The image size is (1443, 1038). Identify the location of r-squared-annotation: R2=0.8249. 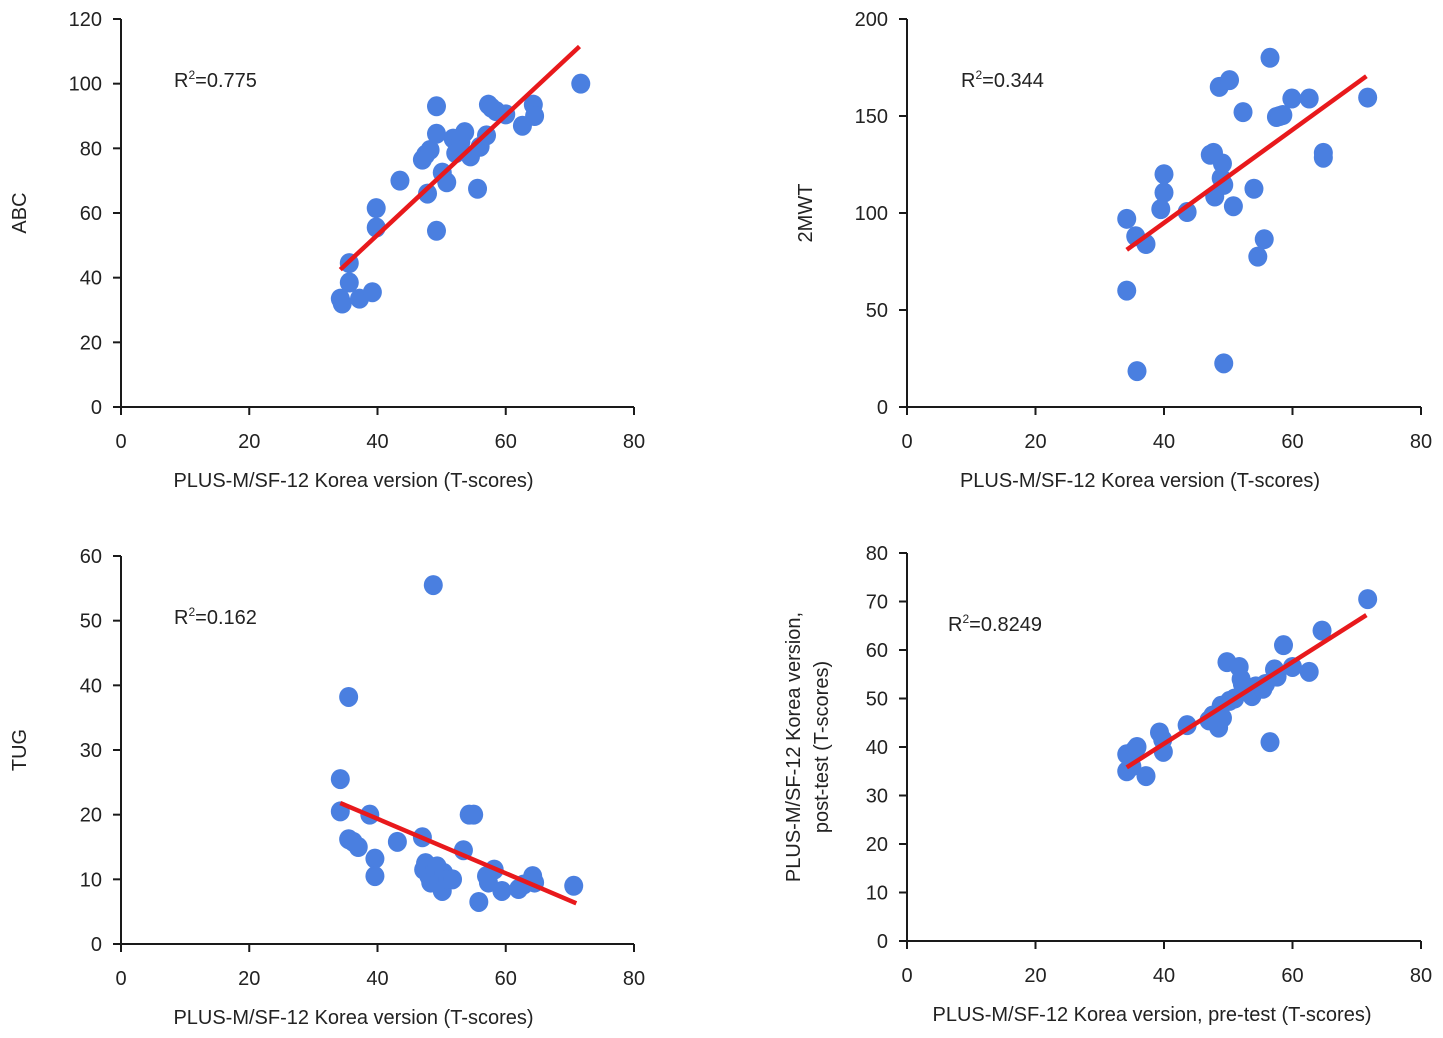
(995, 624).